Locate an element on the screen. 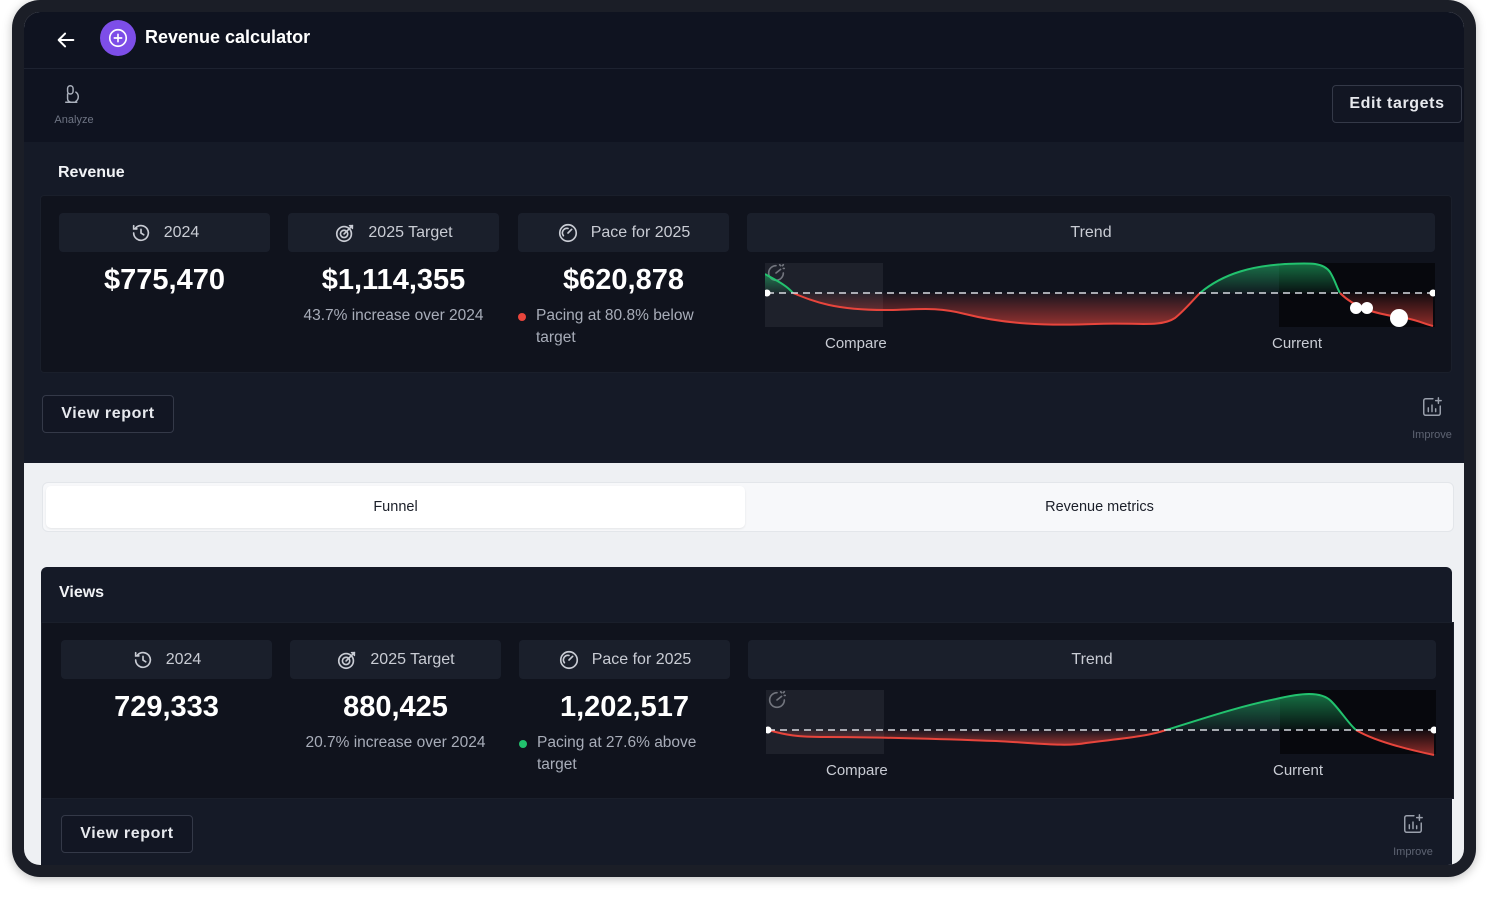 The height and width of the screenshot is (901, 1488). edit-targets-button: Edit targets is located at coordinates (1397, 104).